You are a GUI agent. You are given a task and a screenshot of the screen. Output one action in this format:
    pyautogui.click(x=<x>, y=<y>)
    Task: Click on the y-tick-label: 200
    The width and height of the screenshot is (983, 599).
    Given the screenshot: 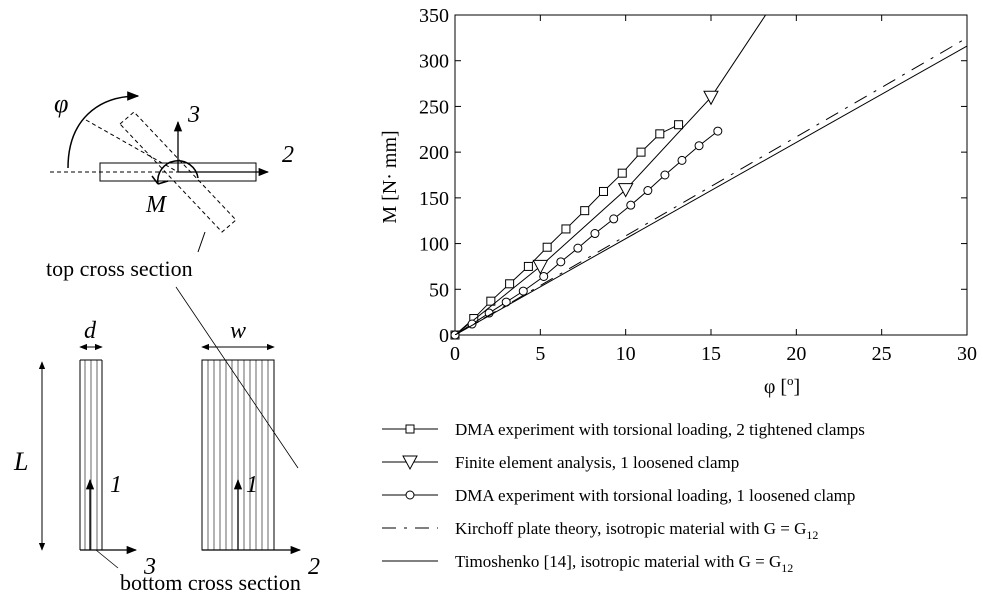 What is the action you would take?
    pyautogui.click(x=434, y=153)
    